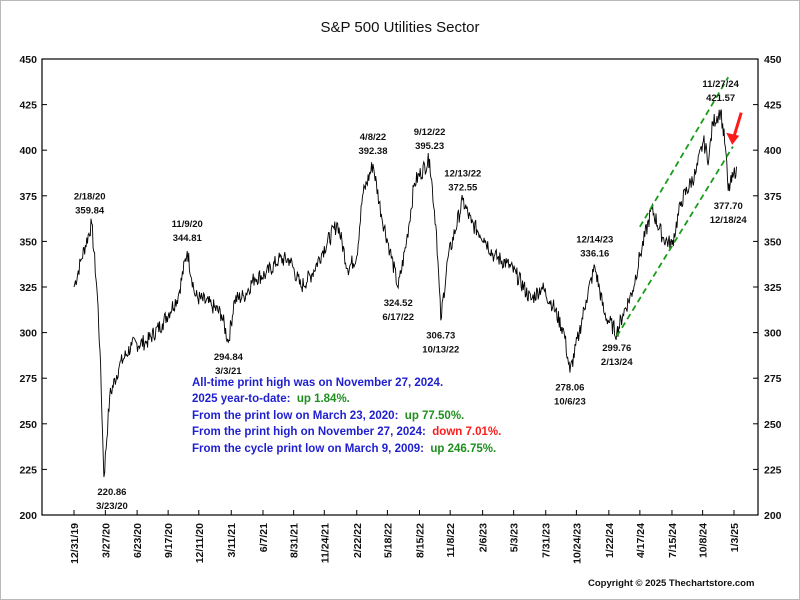 The height and width of the screenshot is (600, 800). What do you see at coordinates (594, 240) in the screenshot?
I see `annotation-label: 12/14/23` at bounding box center [594, 240].